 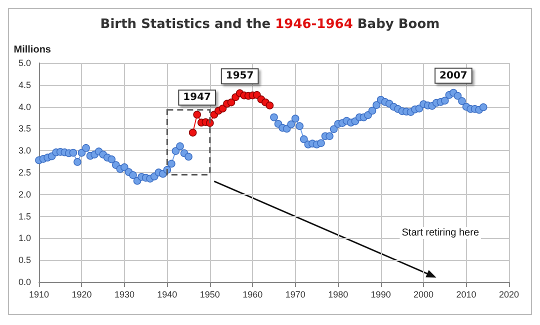 I want to click on y-tick-label: 3.0, so click(x=24, y=151).